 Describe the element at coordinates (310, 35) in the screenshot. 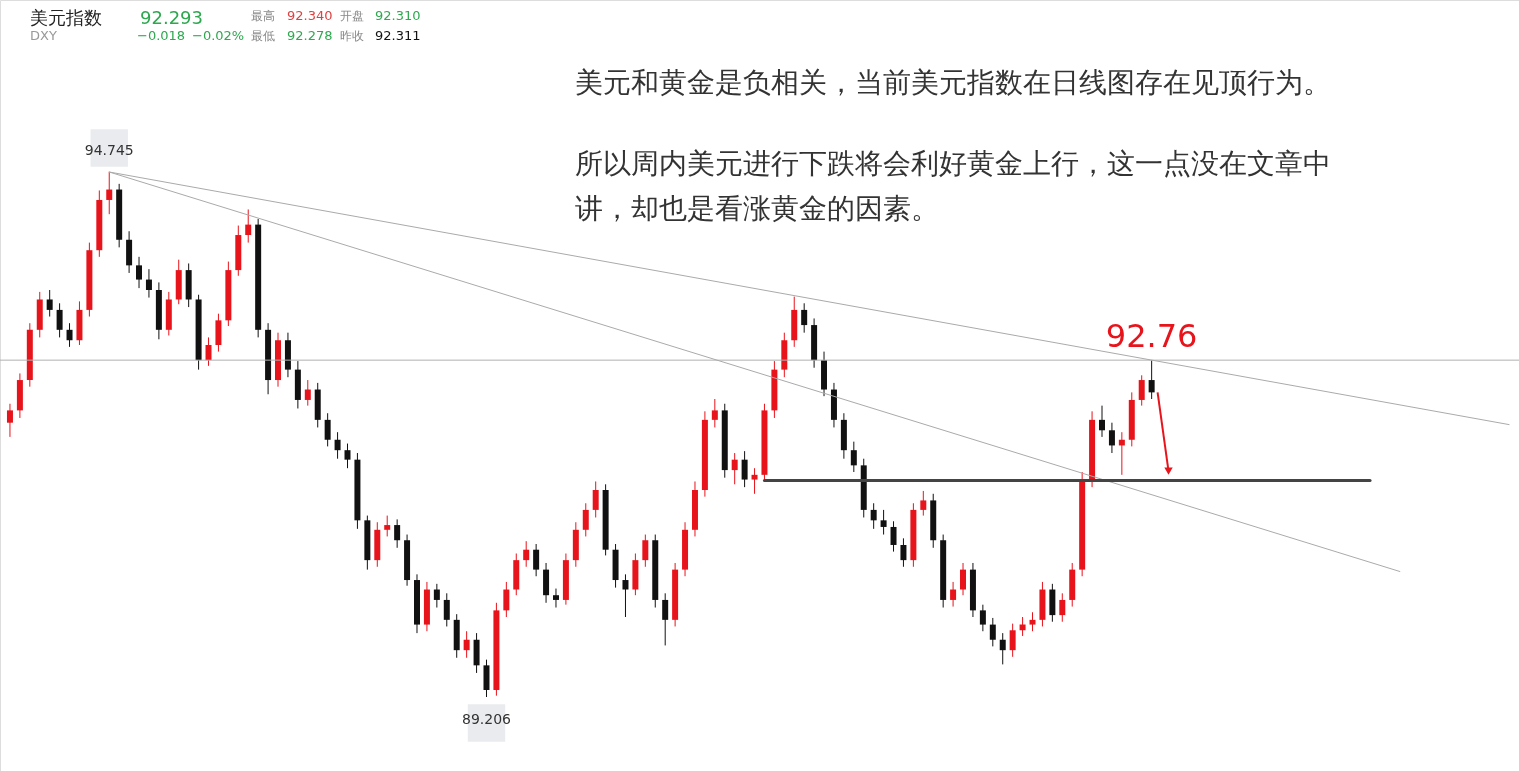

I see `text: 92.278` at that location.